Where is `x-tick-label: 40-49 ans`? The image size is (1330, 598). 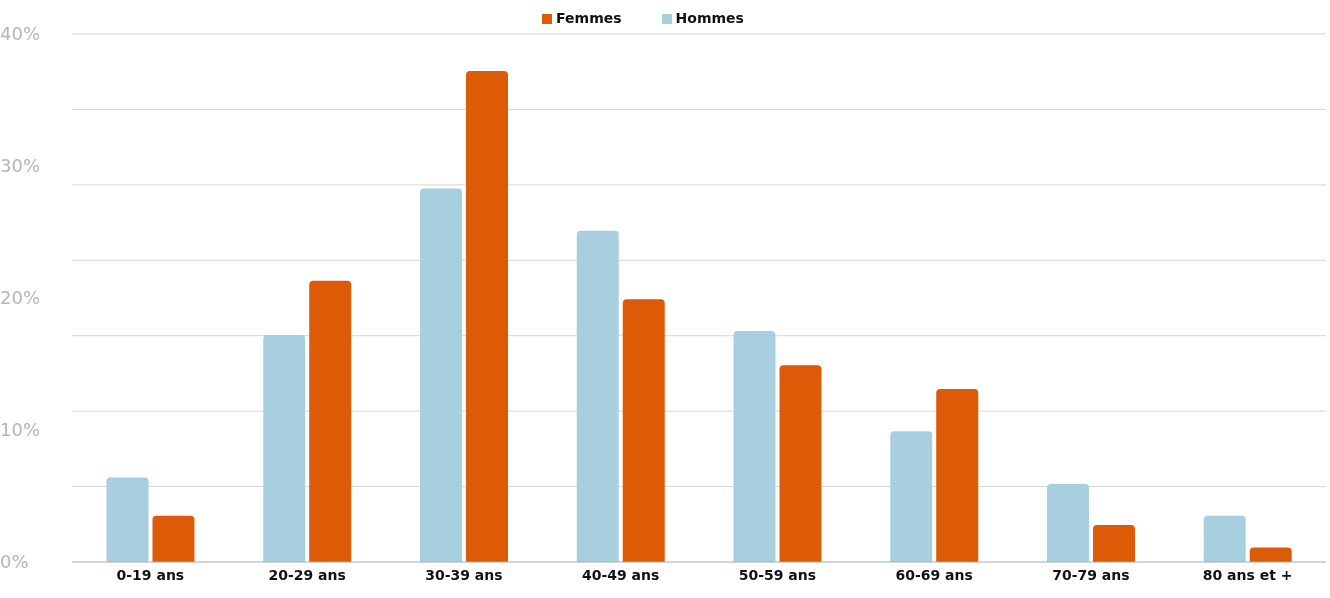
x-tick-label: 40-49 ans is located at coordinates (620, 574).